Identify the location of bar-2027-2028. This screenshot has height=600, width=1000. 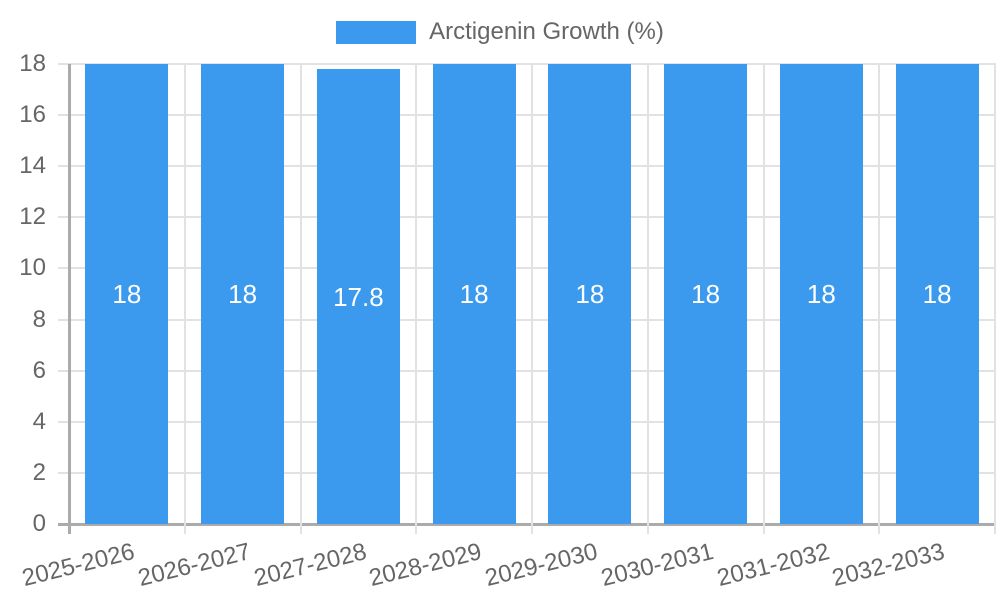
(358, 296).